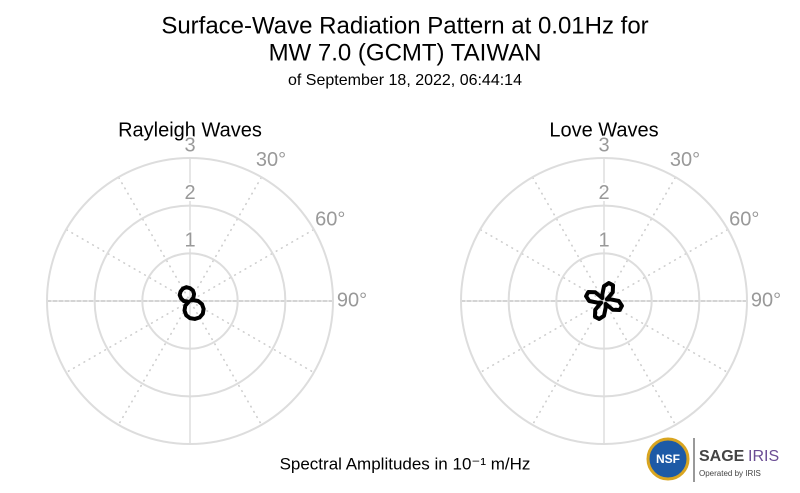 This screenshot has height=493, width=800. What do you see at coordinates (405, 52) in the screenshot?
I see `title-line: MW 7.0 (GCMT) TAIWAN` at bounding box center [405, 52].